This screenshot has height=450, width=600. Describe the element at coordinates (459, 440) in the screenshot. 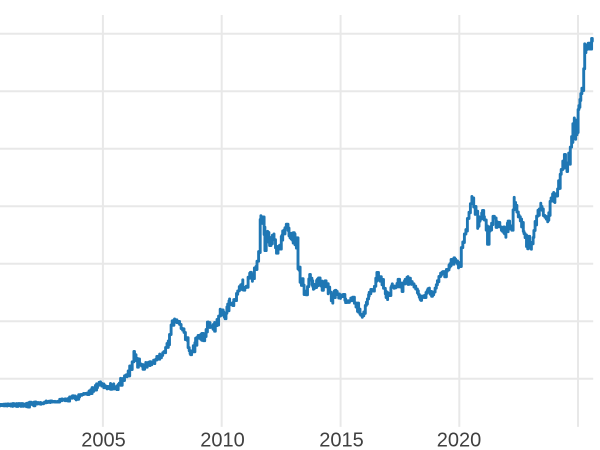

I see `svg-text: 2020` at that location.